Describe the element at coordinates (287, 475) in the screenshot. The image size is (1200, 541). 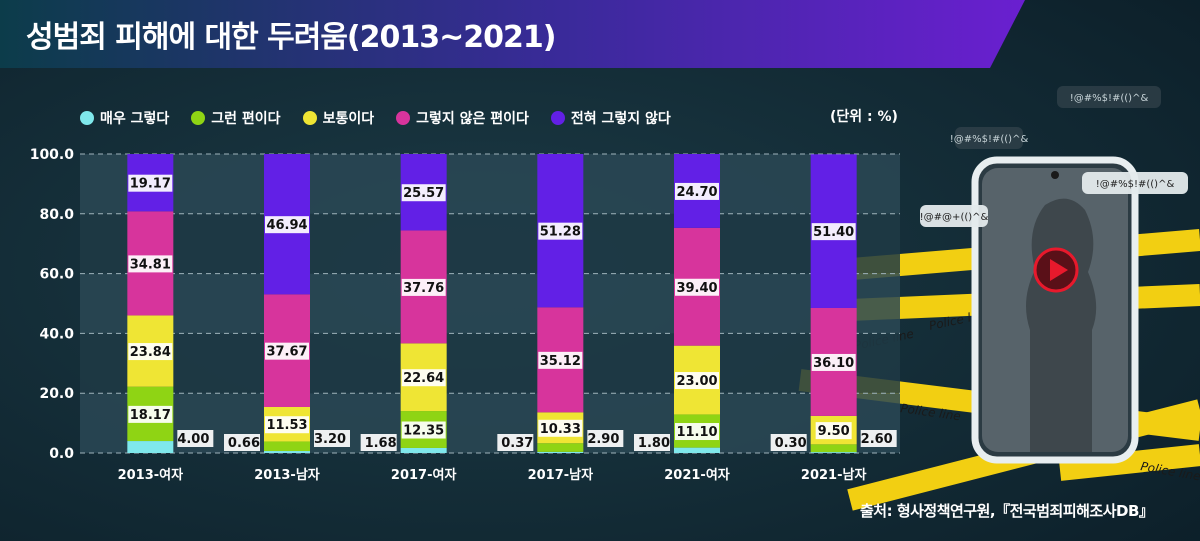
I see `x-tick-label: 2013-남자` at that location.